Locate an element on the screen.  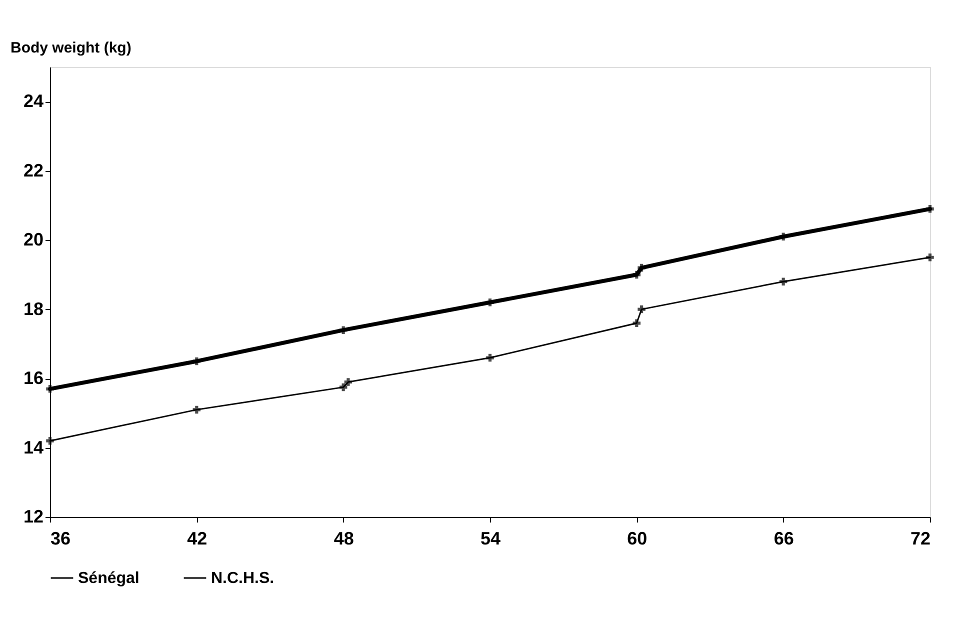
legend-label: N.C.H.S. is located at coordinates (242, 578).